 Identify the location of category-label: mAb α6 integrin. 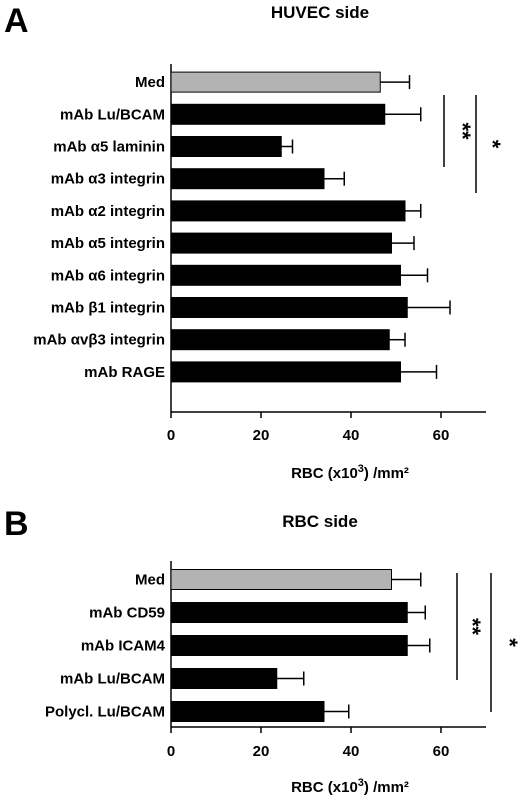
(108, 275).